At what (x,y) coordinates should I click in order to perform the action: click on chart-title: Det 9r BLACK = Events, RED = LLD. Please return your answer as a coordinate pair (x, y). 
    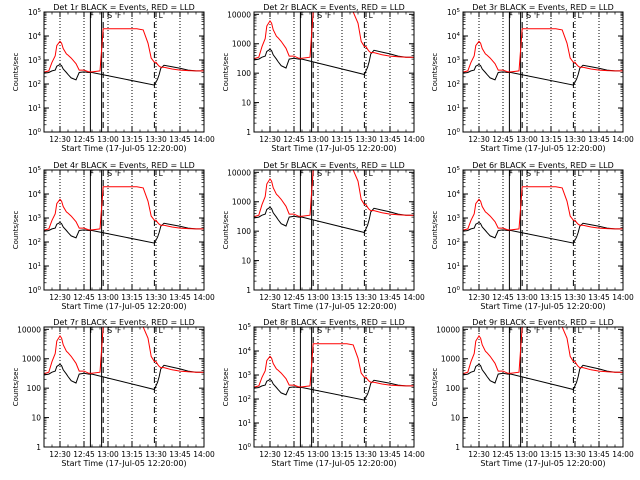
    Looking at the image, I should click on (543, 322).